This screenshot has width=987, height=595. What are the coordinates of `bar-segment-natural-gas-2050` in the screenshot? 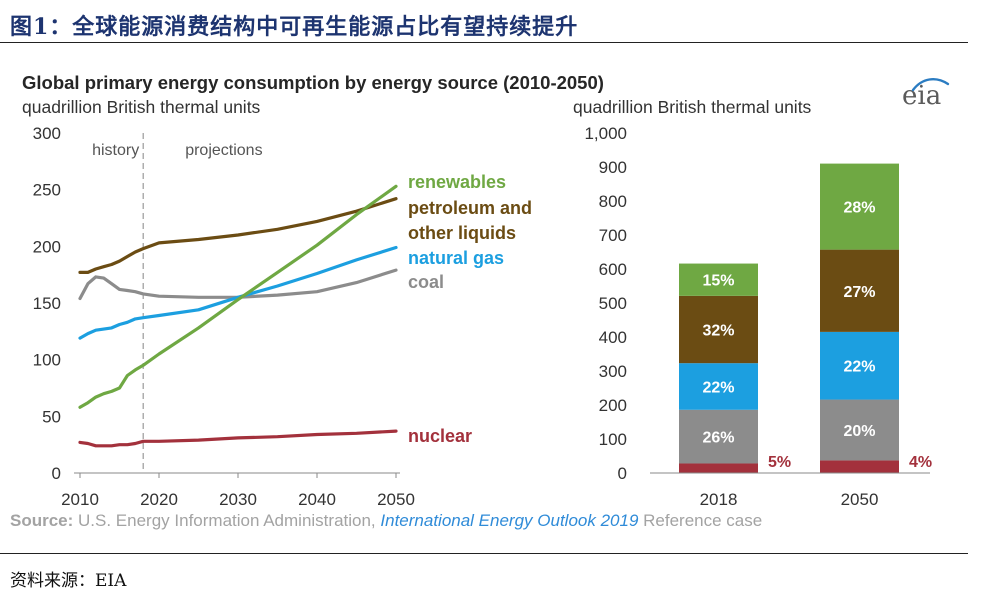 It's located at (859, 365).